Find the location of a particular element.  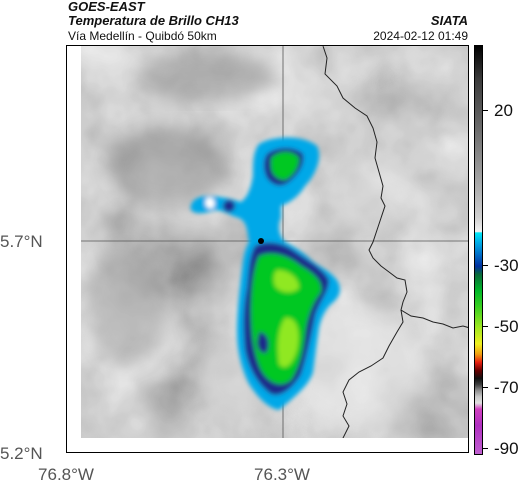

border-line is located at coordinates (371, 380).